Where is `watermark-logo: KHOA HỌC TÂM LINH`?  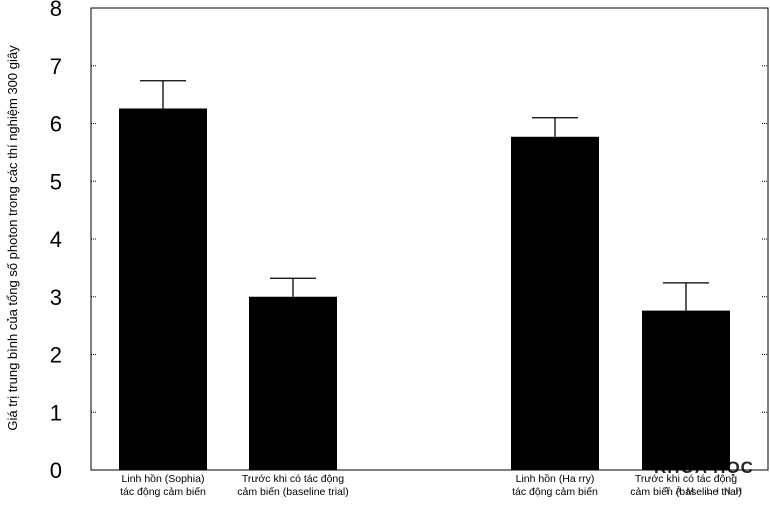 watermark-logo: KHOA HỌC TÂM LINH is located at coordinates (704, 477).